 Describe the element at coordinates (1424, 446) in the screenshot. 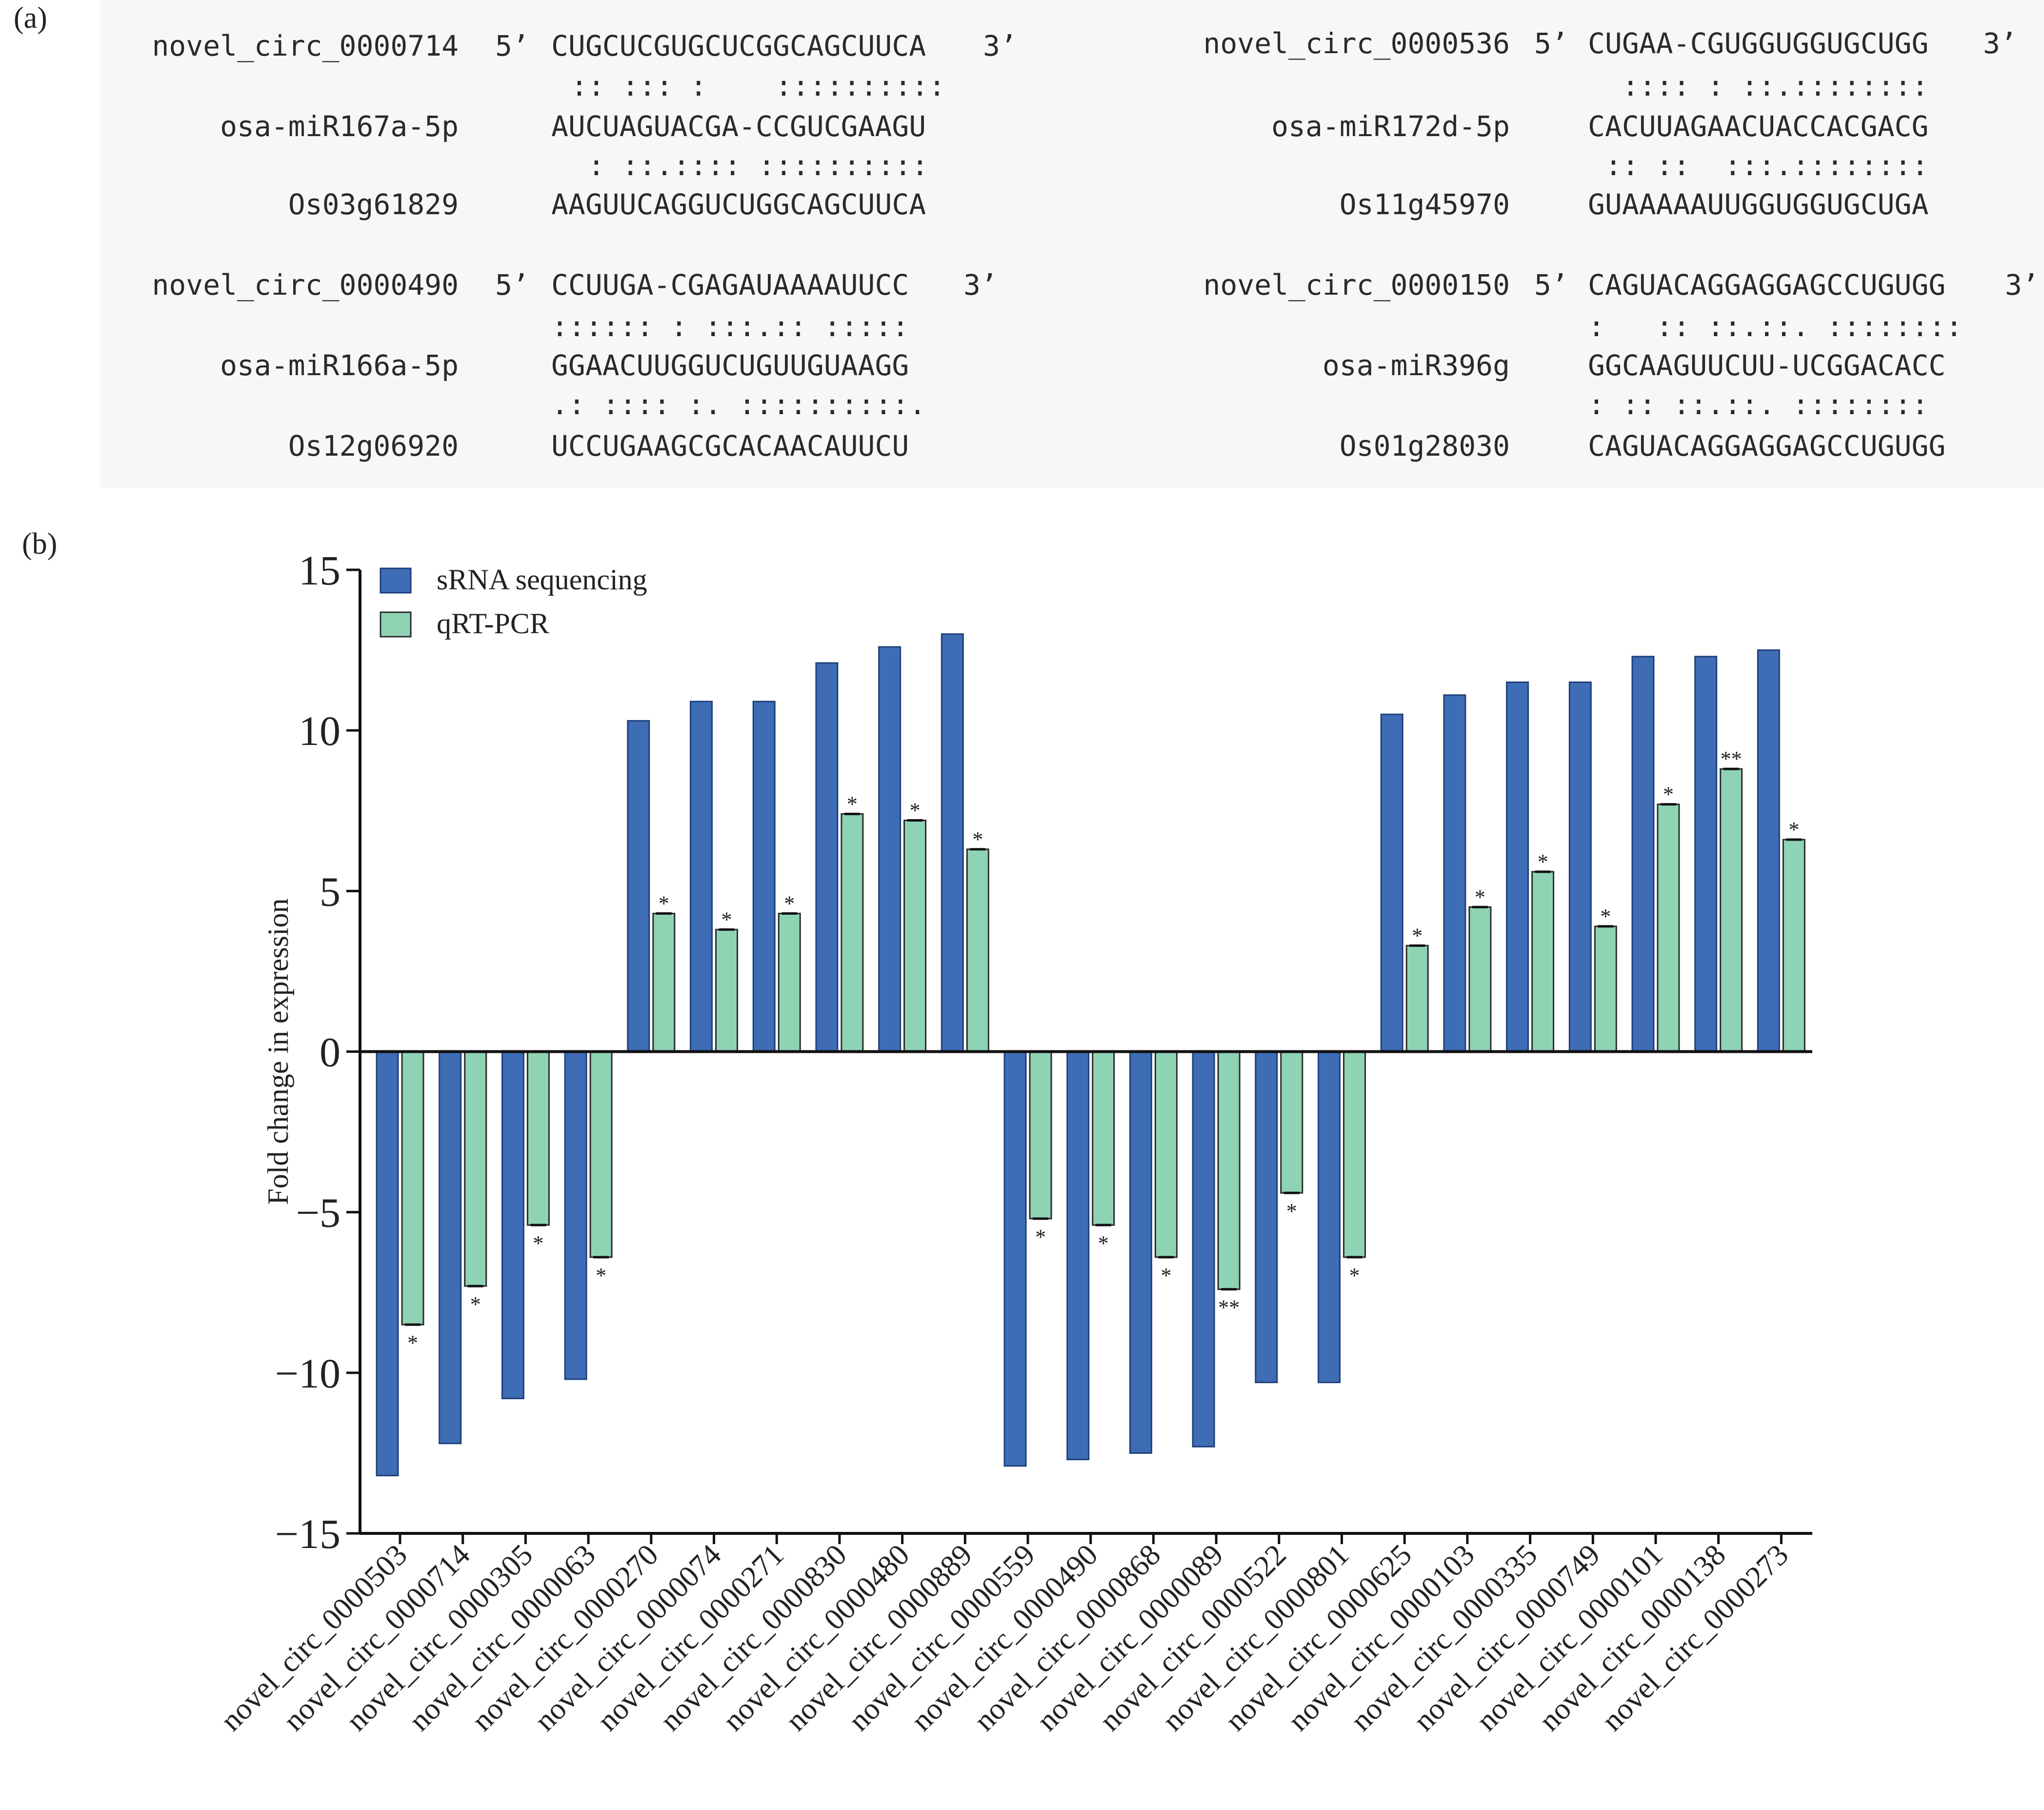

I see `gene-name: Os01g28030` at that location.